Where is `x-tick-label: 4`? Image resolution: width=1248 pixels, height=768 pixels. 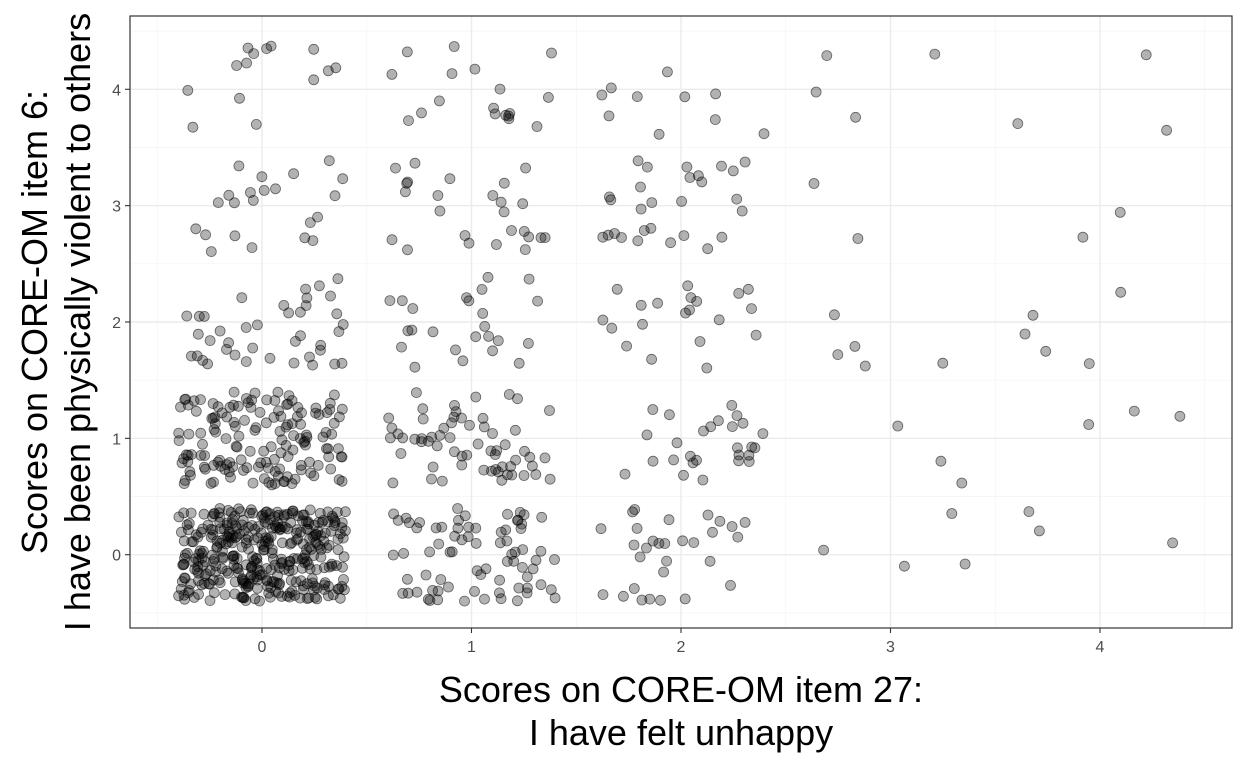 x-tick-label: 4 is located at coordinates (1100, 647).